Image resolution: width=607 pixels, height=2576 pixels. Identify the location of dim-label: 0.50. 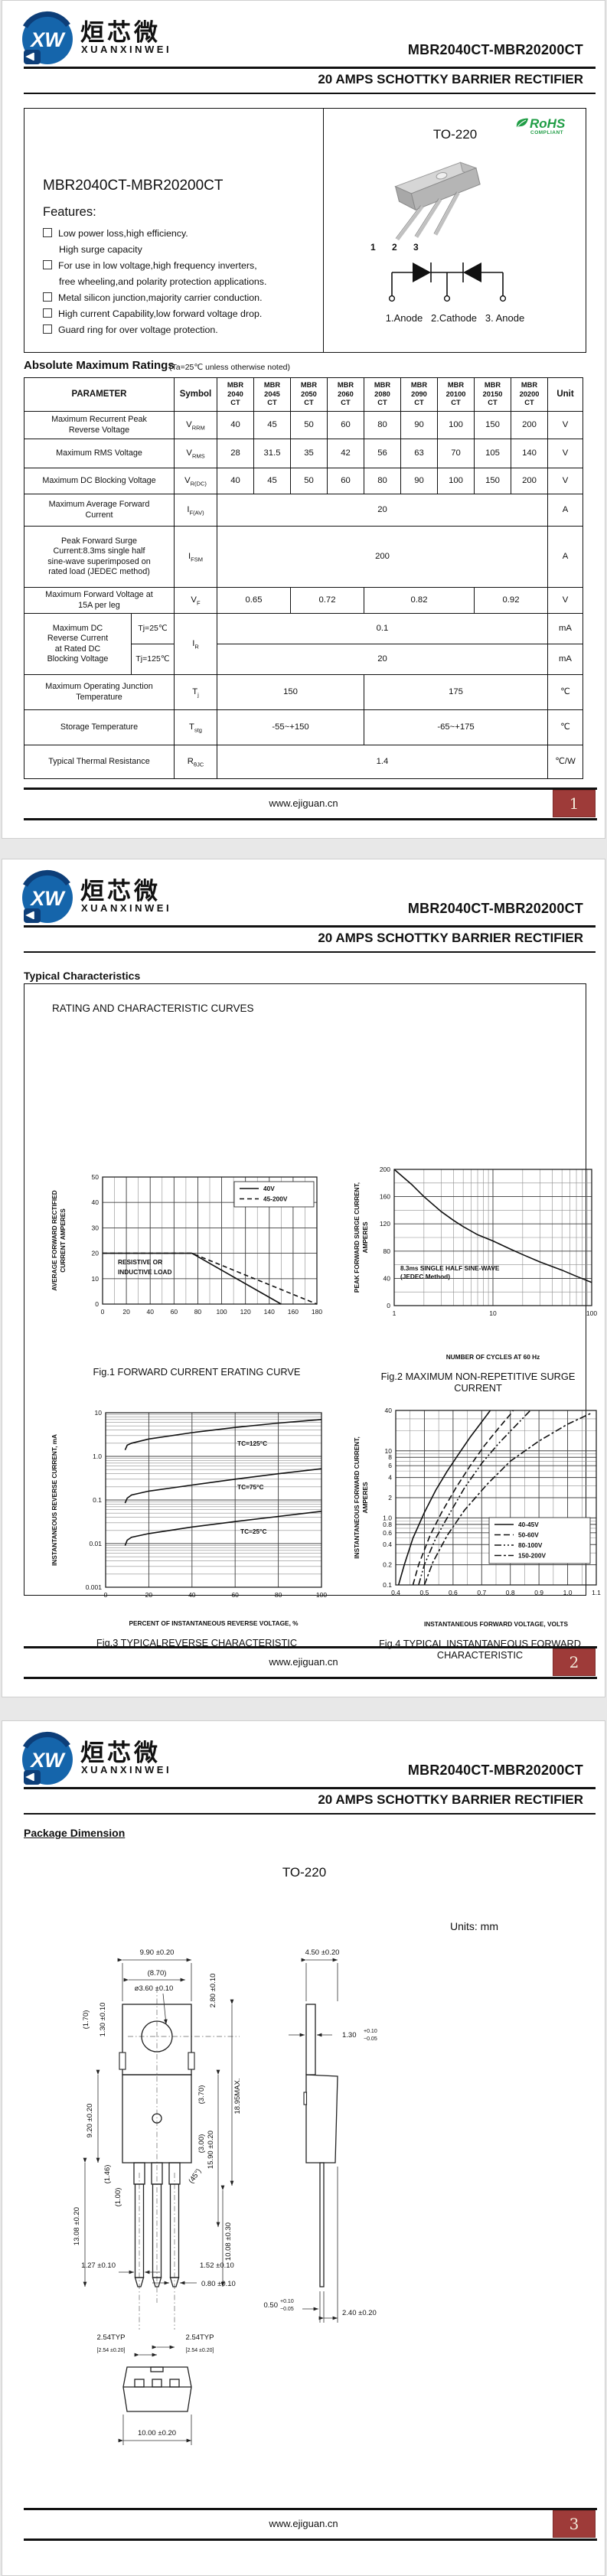
(271, 2305).